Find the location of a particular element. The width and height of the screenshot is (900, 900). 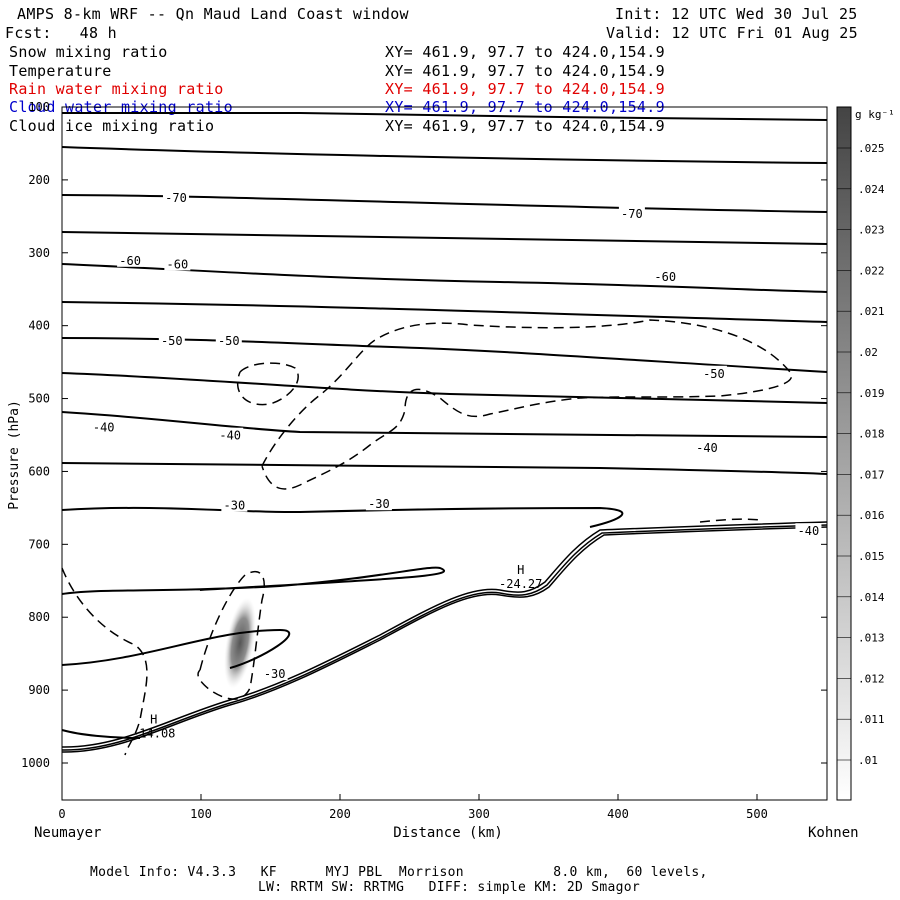

extrema-labels: H-24.27H-14.08 is located at coordinates (337, 651).